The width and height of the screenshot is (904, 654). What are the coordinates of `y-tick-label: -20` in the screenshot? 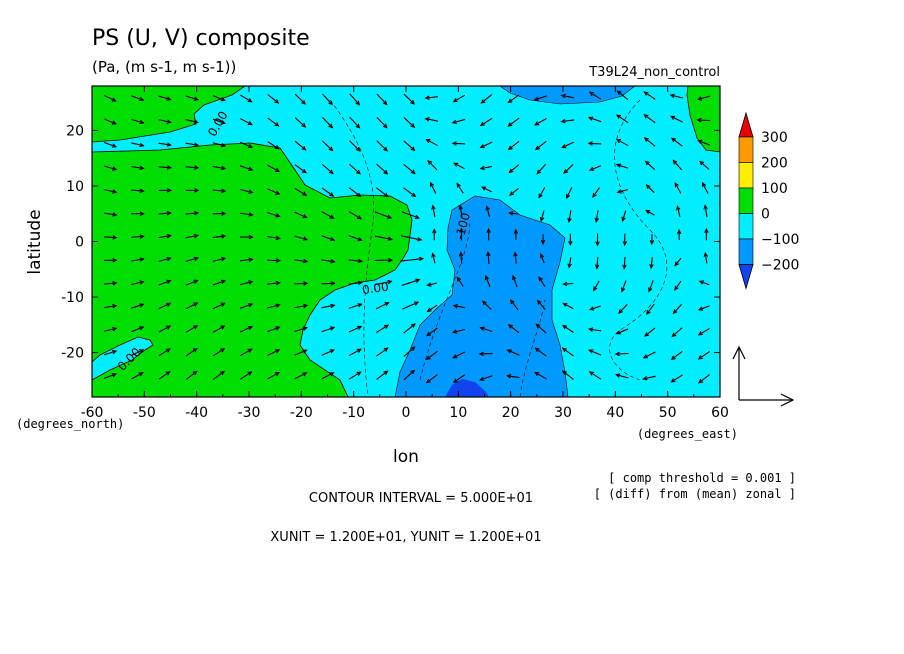 It's located at (72, 354).